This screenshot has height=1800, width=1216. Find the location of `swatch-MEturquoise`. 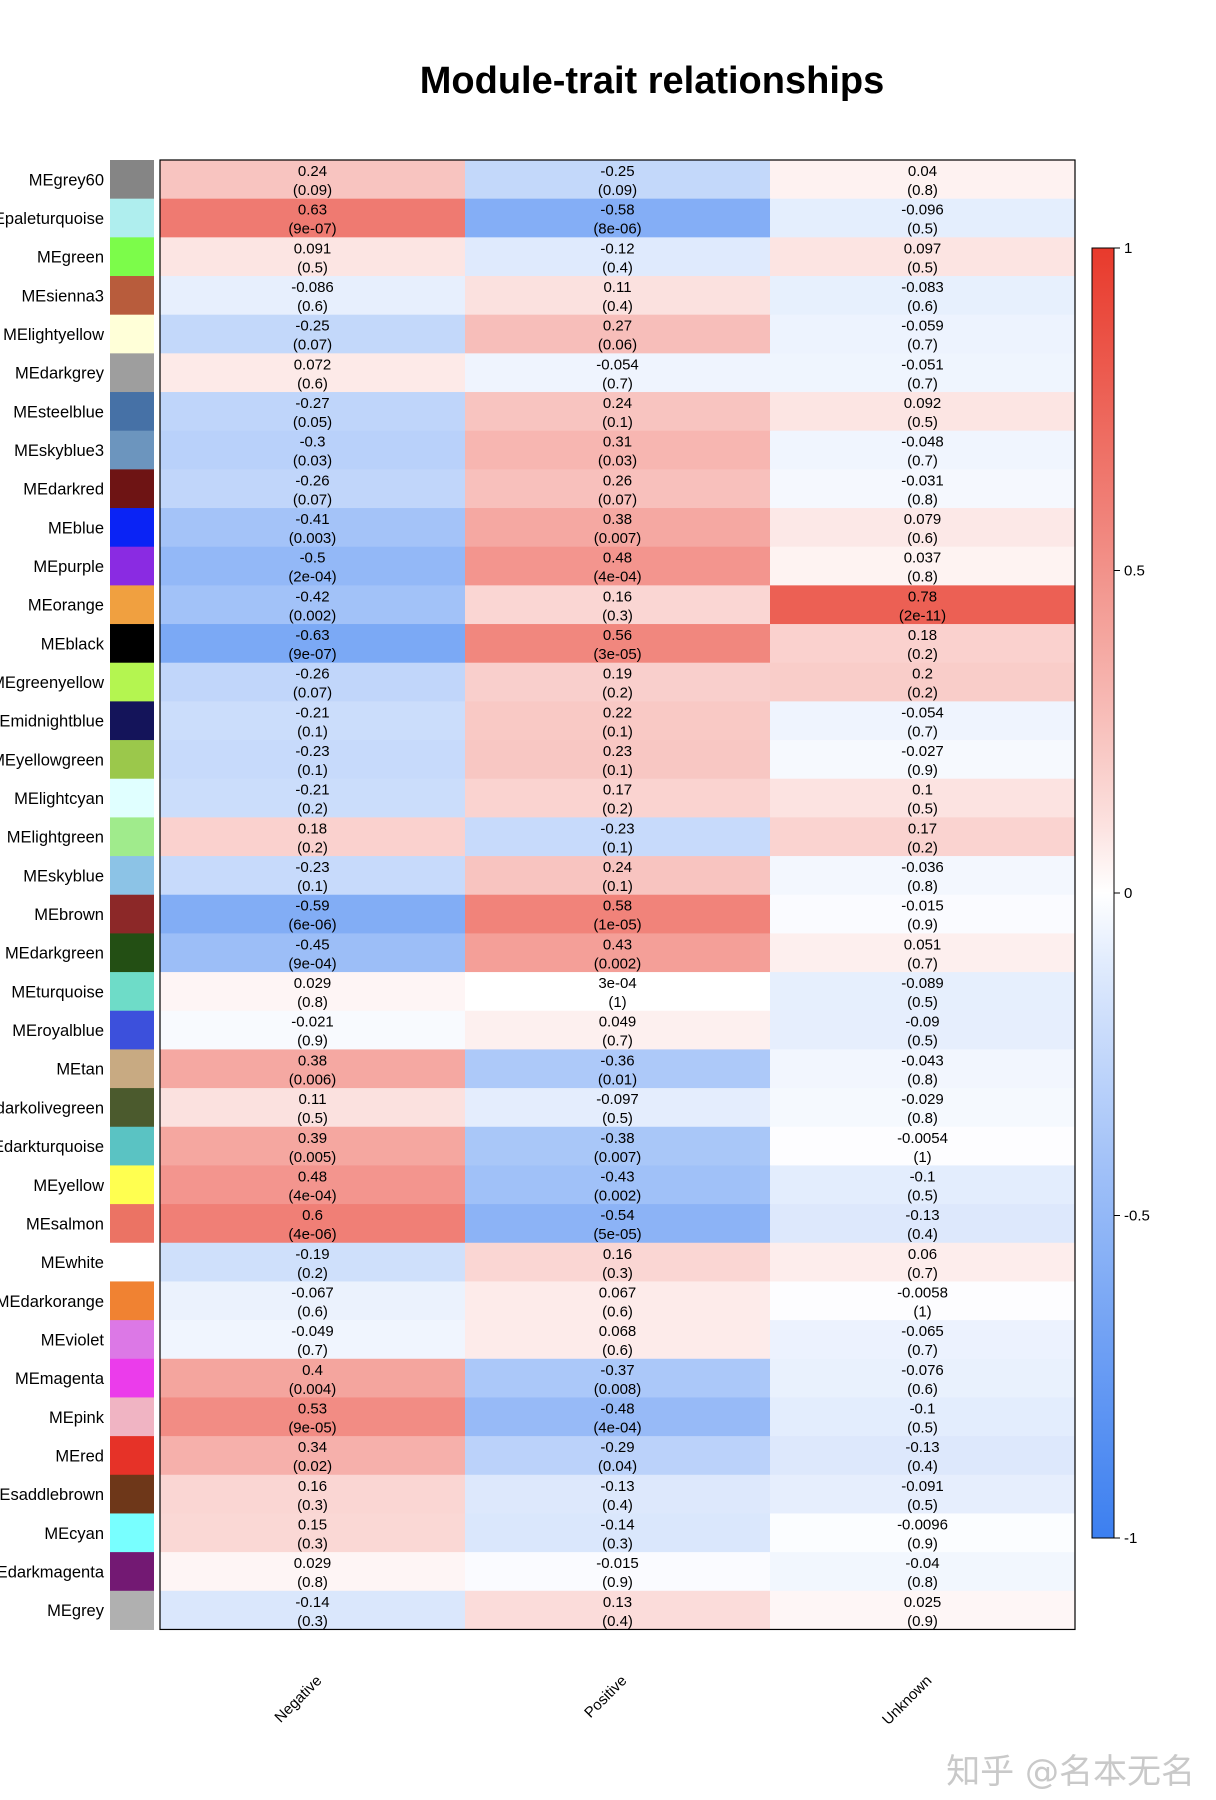

swatch-MEturquoise is located at coordinates (132, 992).